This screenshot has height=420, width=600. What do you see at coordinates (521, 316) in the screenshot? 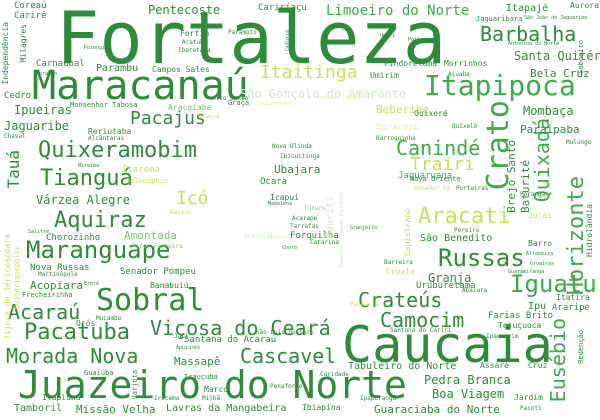
I see `word-farias-brito: Farias Brito` at bounding box center [521, 316].